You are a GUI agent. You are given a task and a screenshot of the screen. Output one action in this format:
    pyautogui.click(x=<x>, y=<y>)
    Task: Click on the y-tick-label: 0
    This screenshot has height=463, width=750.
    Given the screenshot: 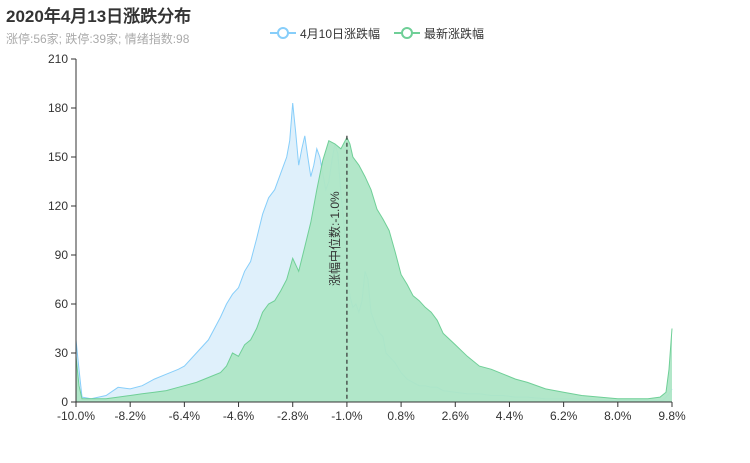 What is the action you would take?
    pyautogui.click(x=64, y=402)
    